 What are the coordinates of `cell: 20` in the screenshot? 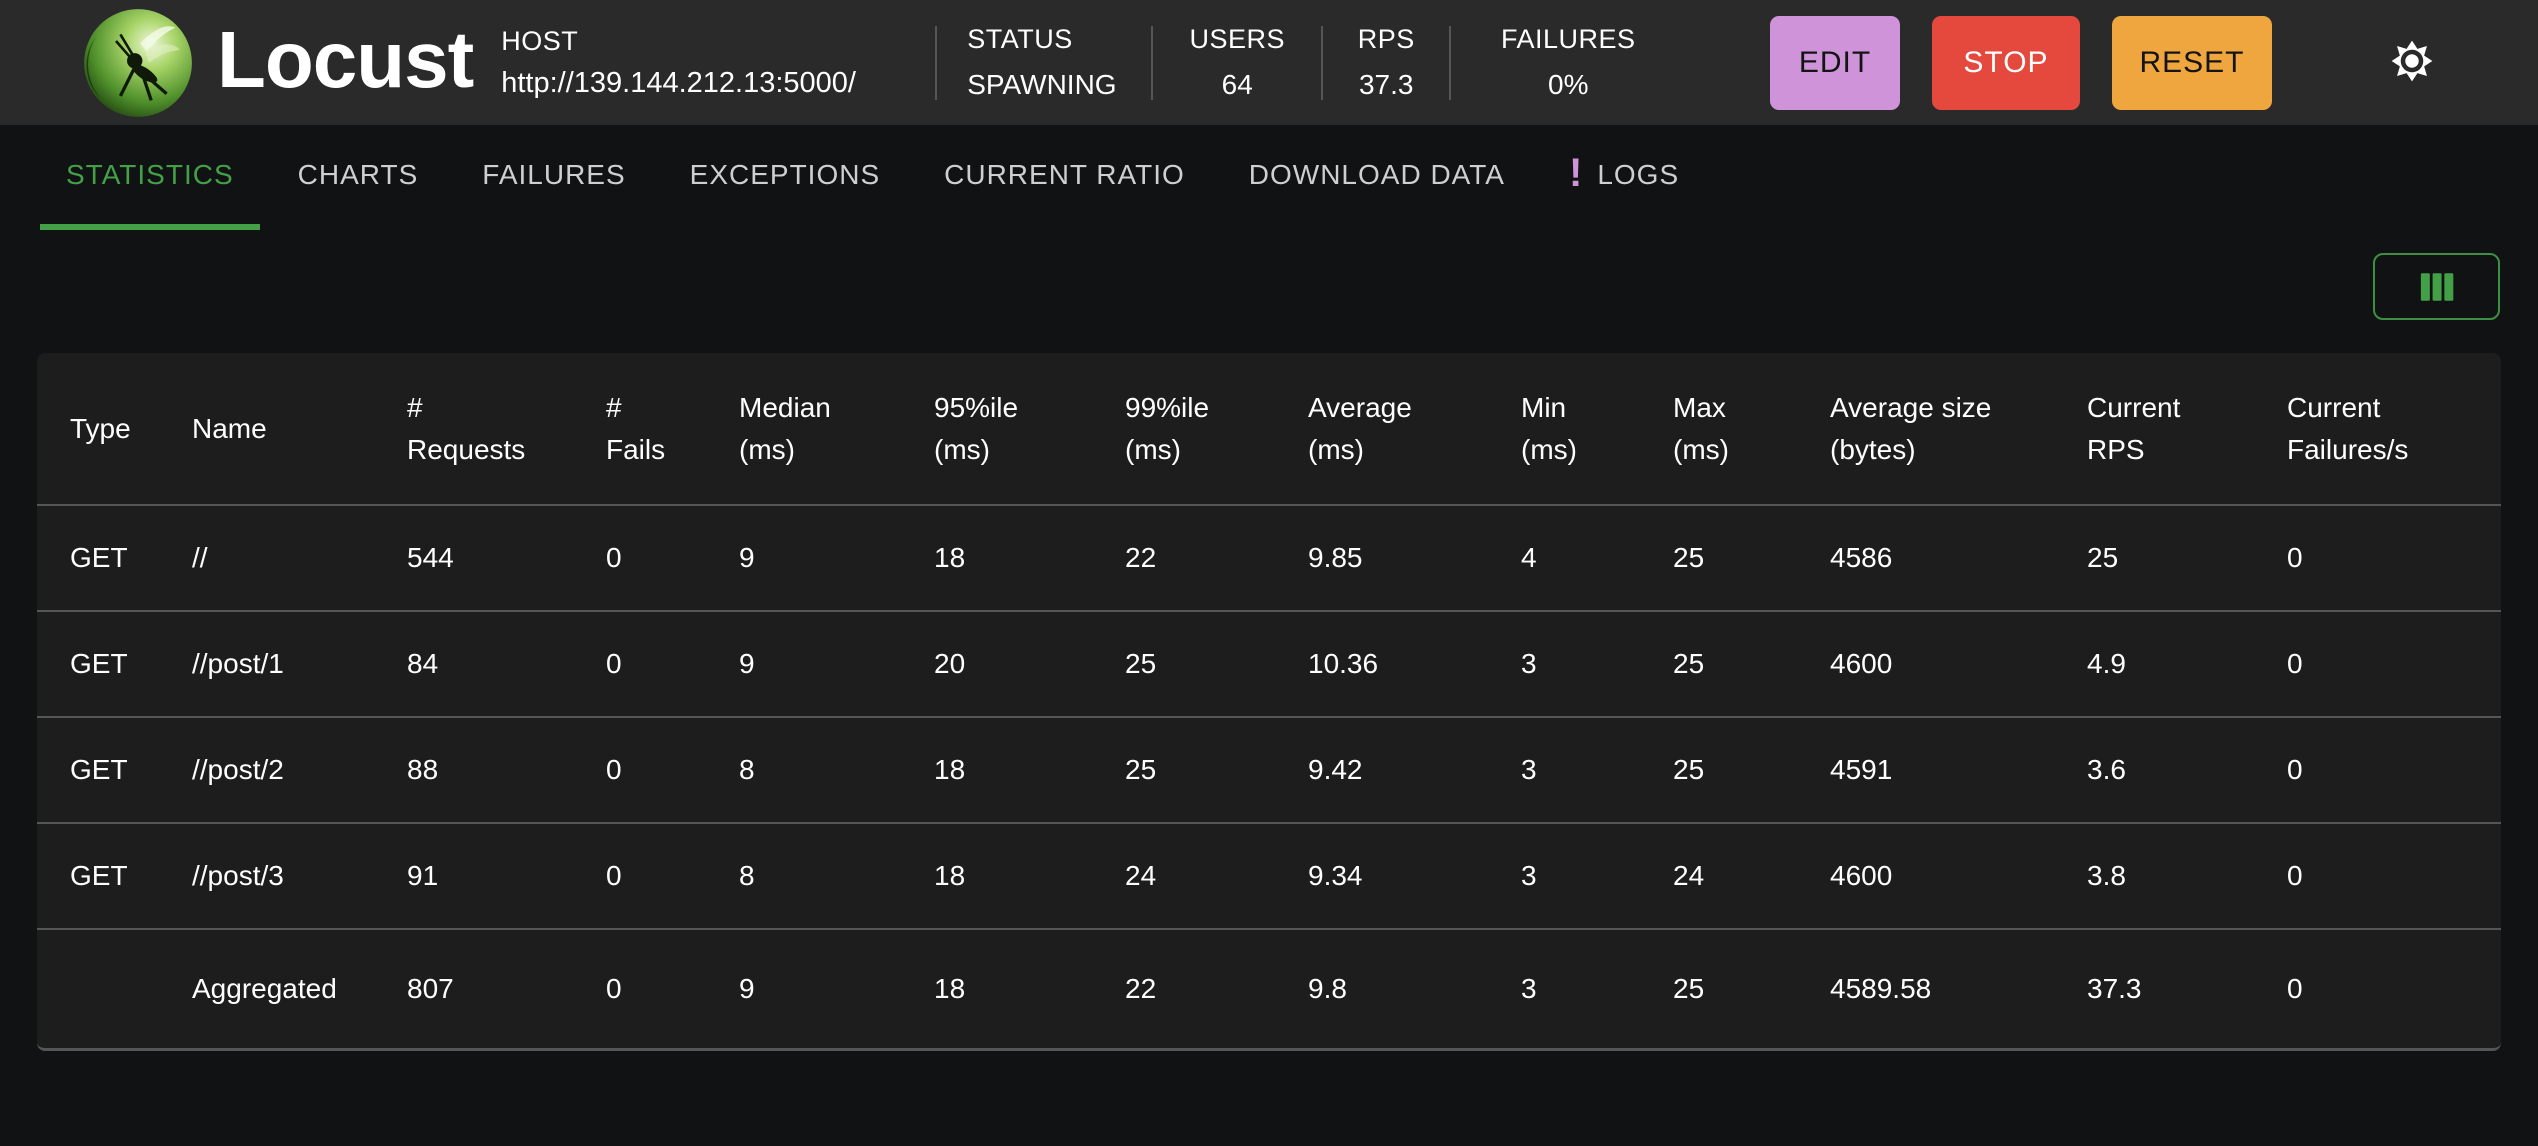 It's located at (950, 663).